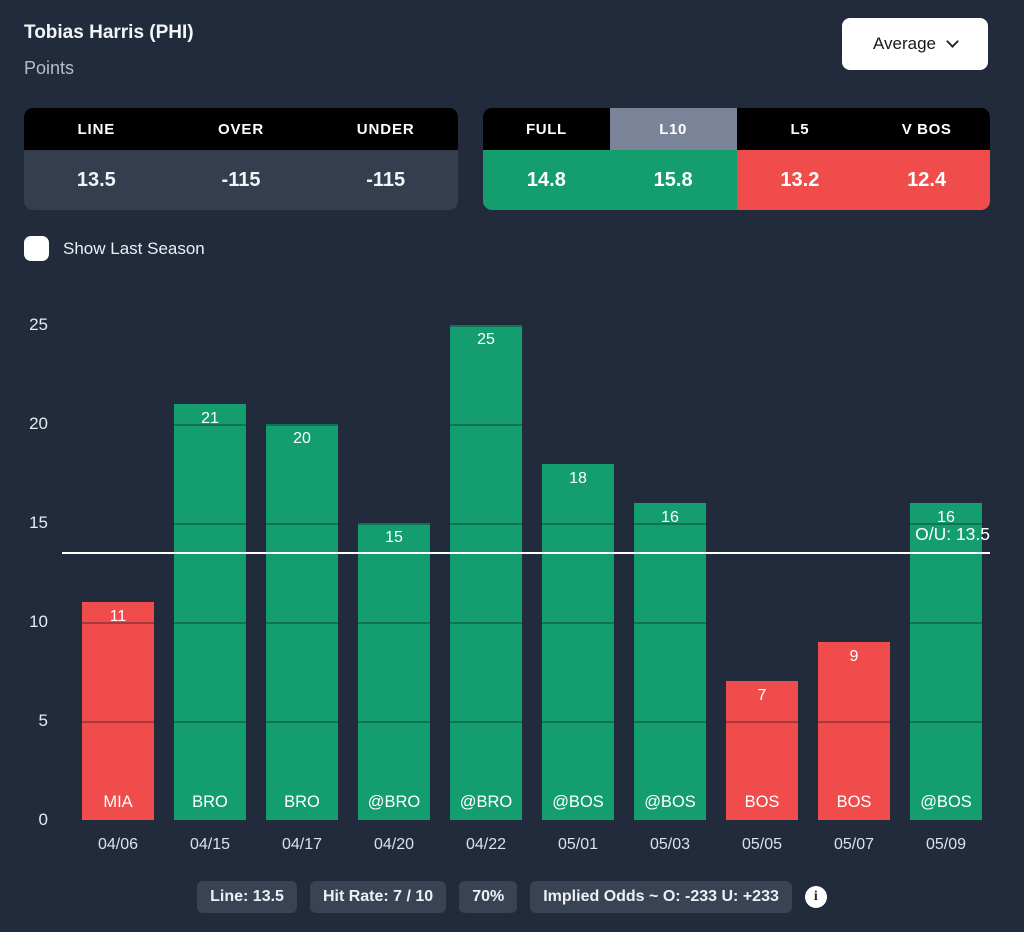 The height and width of the screenshot is (932, 1024). What do you see at coordinates (385, 129) in the screenshot?
I see `odds-col-under: UNDER` at bounding box center [385, 129].